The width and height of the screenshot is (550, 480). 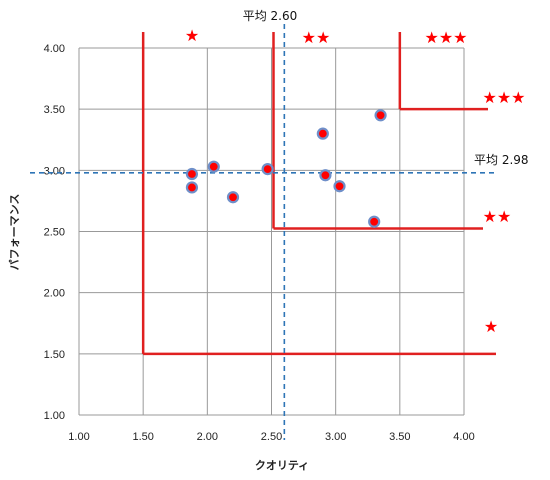 I want to click on y-axis-title: パフォーマンス, so click(x=14, y=232).